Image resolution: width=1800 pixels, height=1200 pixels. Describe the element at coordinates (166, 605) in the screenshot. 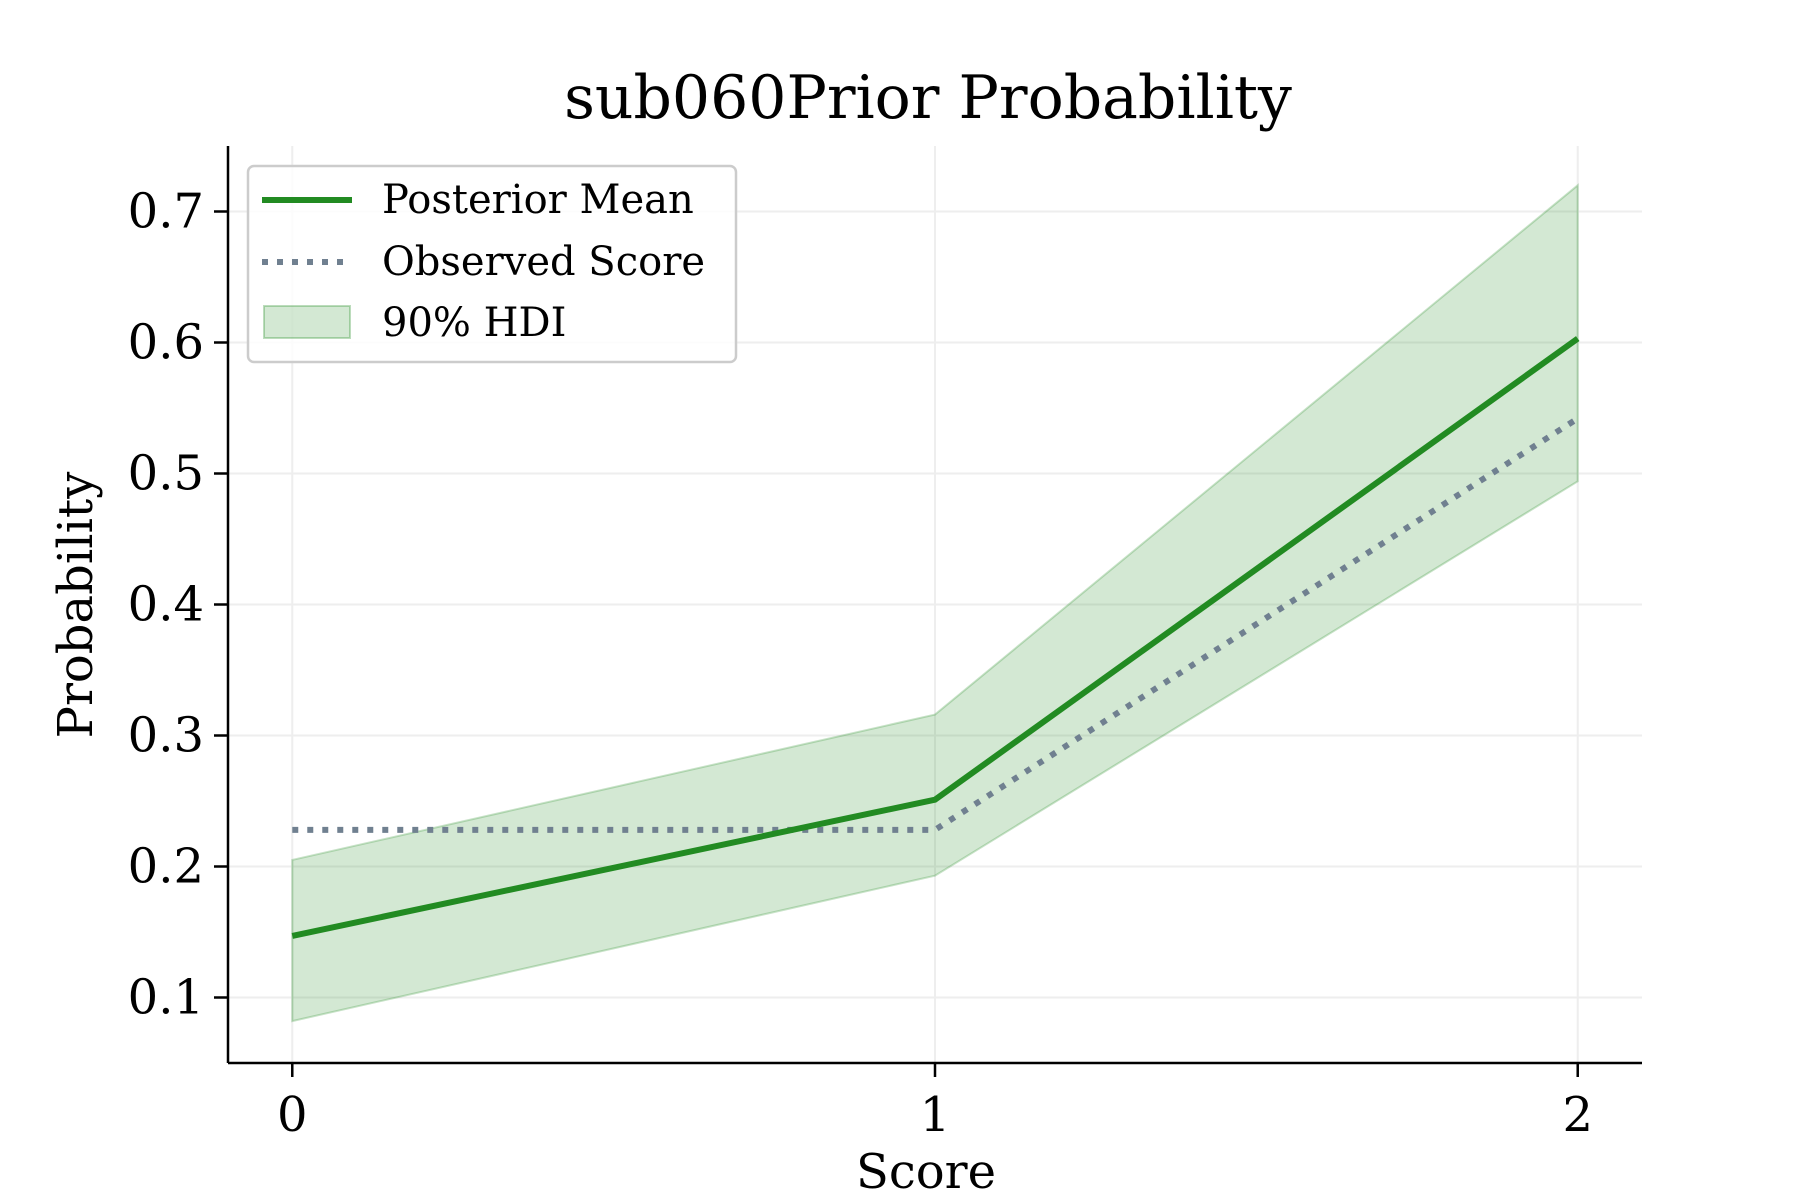

I see `y-tick-label: 0.4` at that location.